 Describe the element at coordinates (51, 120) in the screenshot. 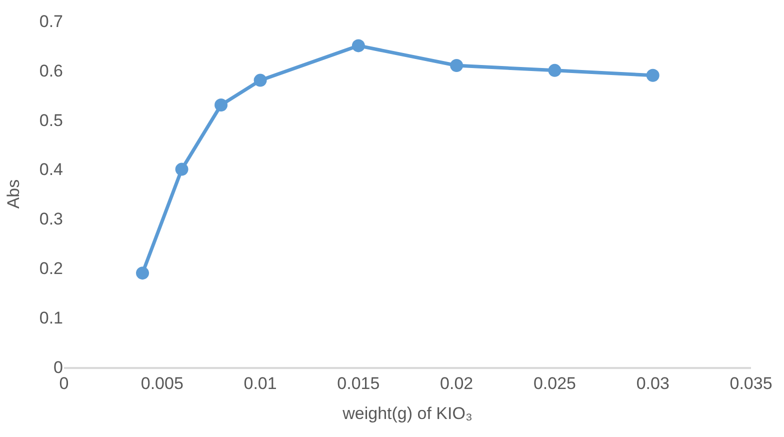

I see `y-tick-label: 0.5` at that location.